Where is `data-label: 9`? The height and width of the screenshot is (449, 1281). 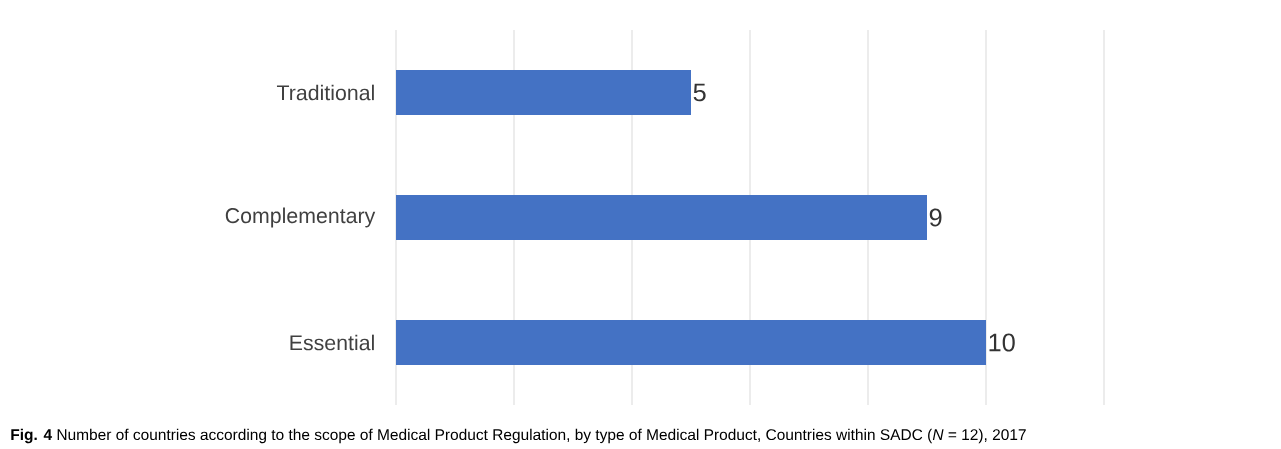
data-label: 9 is located at coordinates (935, 217).